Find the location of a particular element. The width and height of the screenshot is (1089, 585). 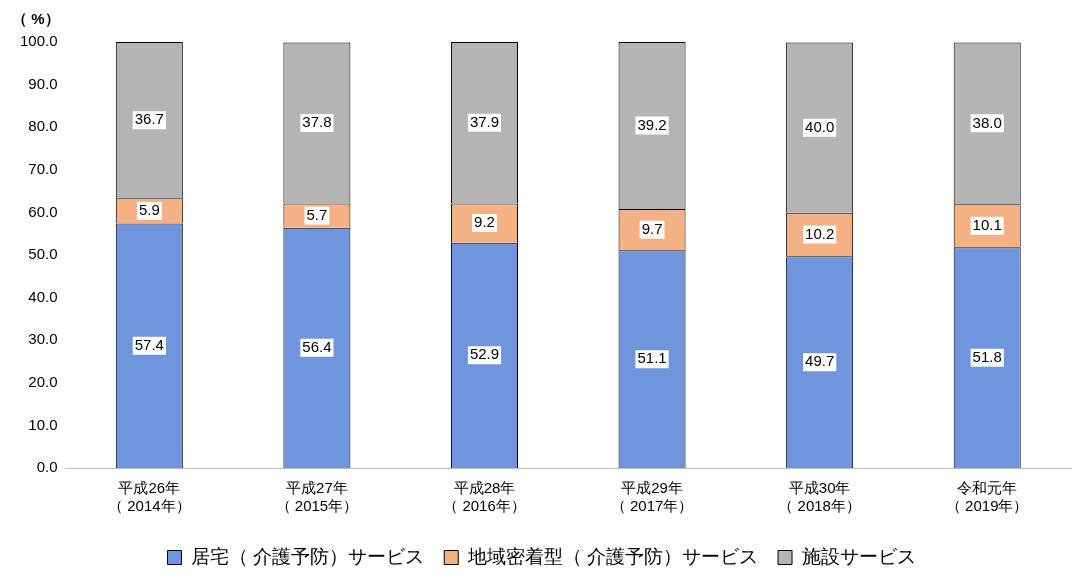

text: 40.0 is located at coordinates (820, 126).